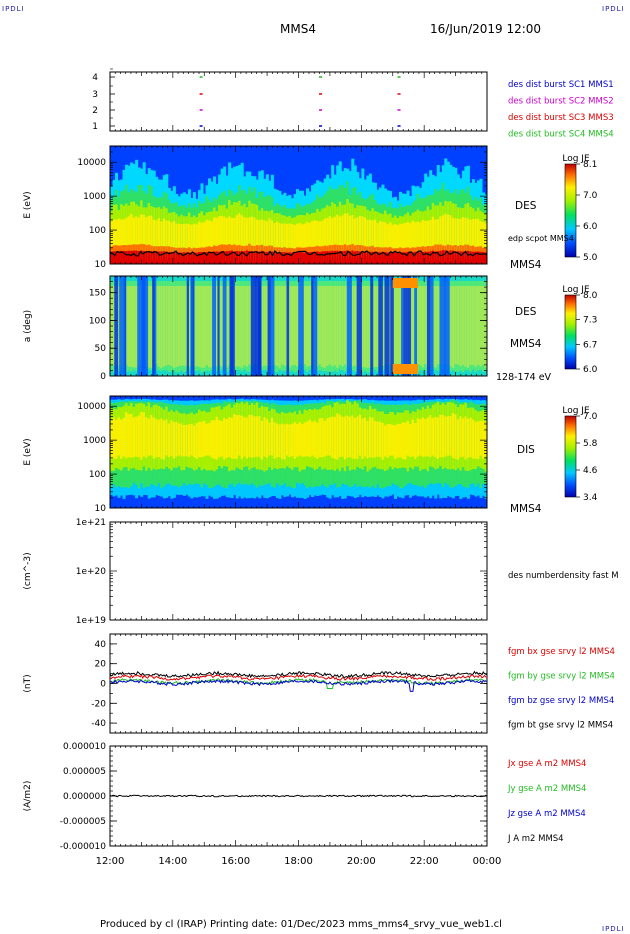  What do you see at coordinates (97, 321) in the screenshot?
I see `des-pitch-y-label: 100` at bounding box center [97, 321].